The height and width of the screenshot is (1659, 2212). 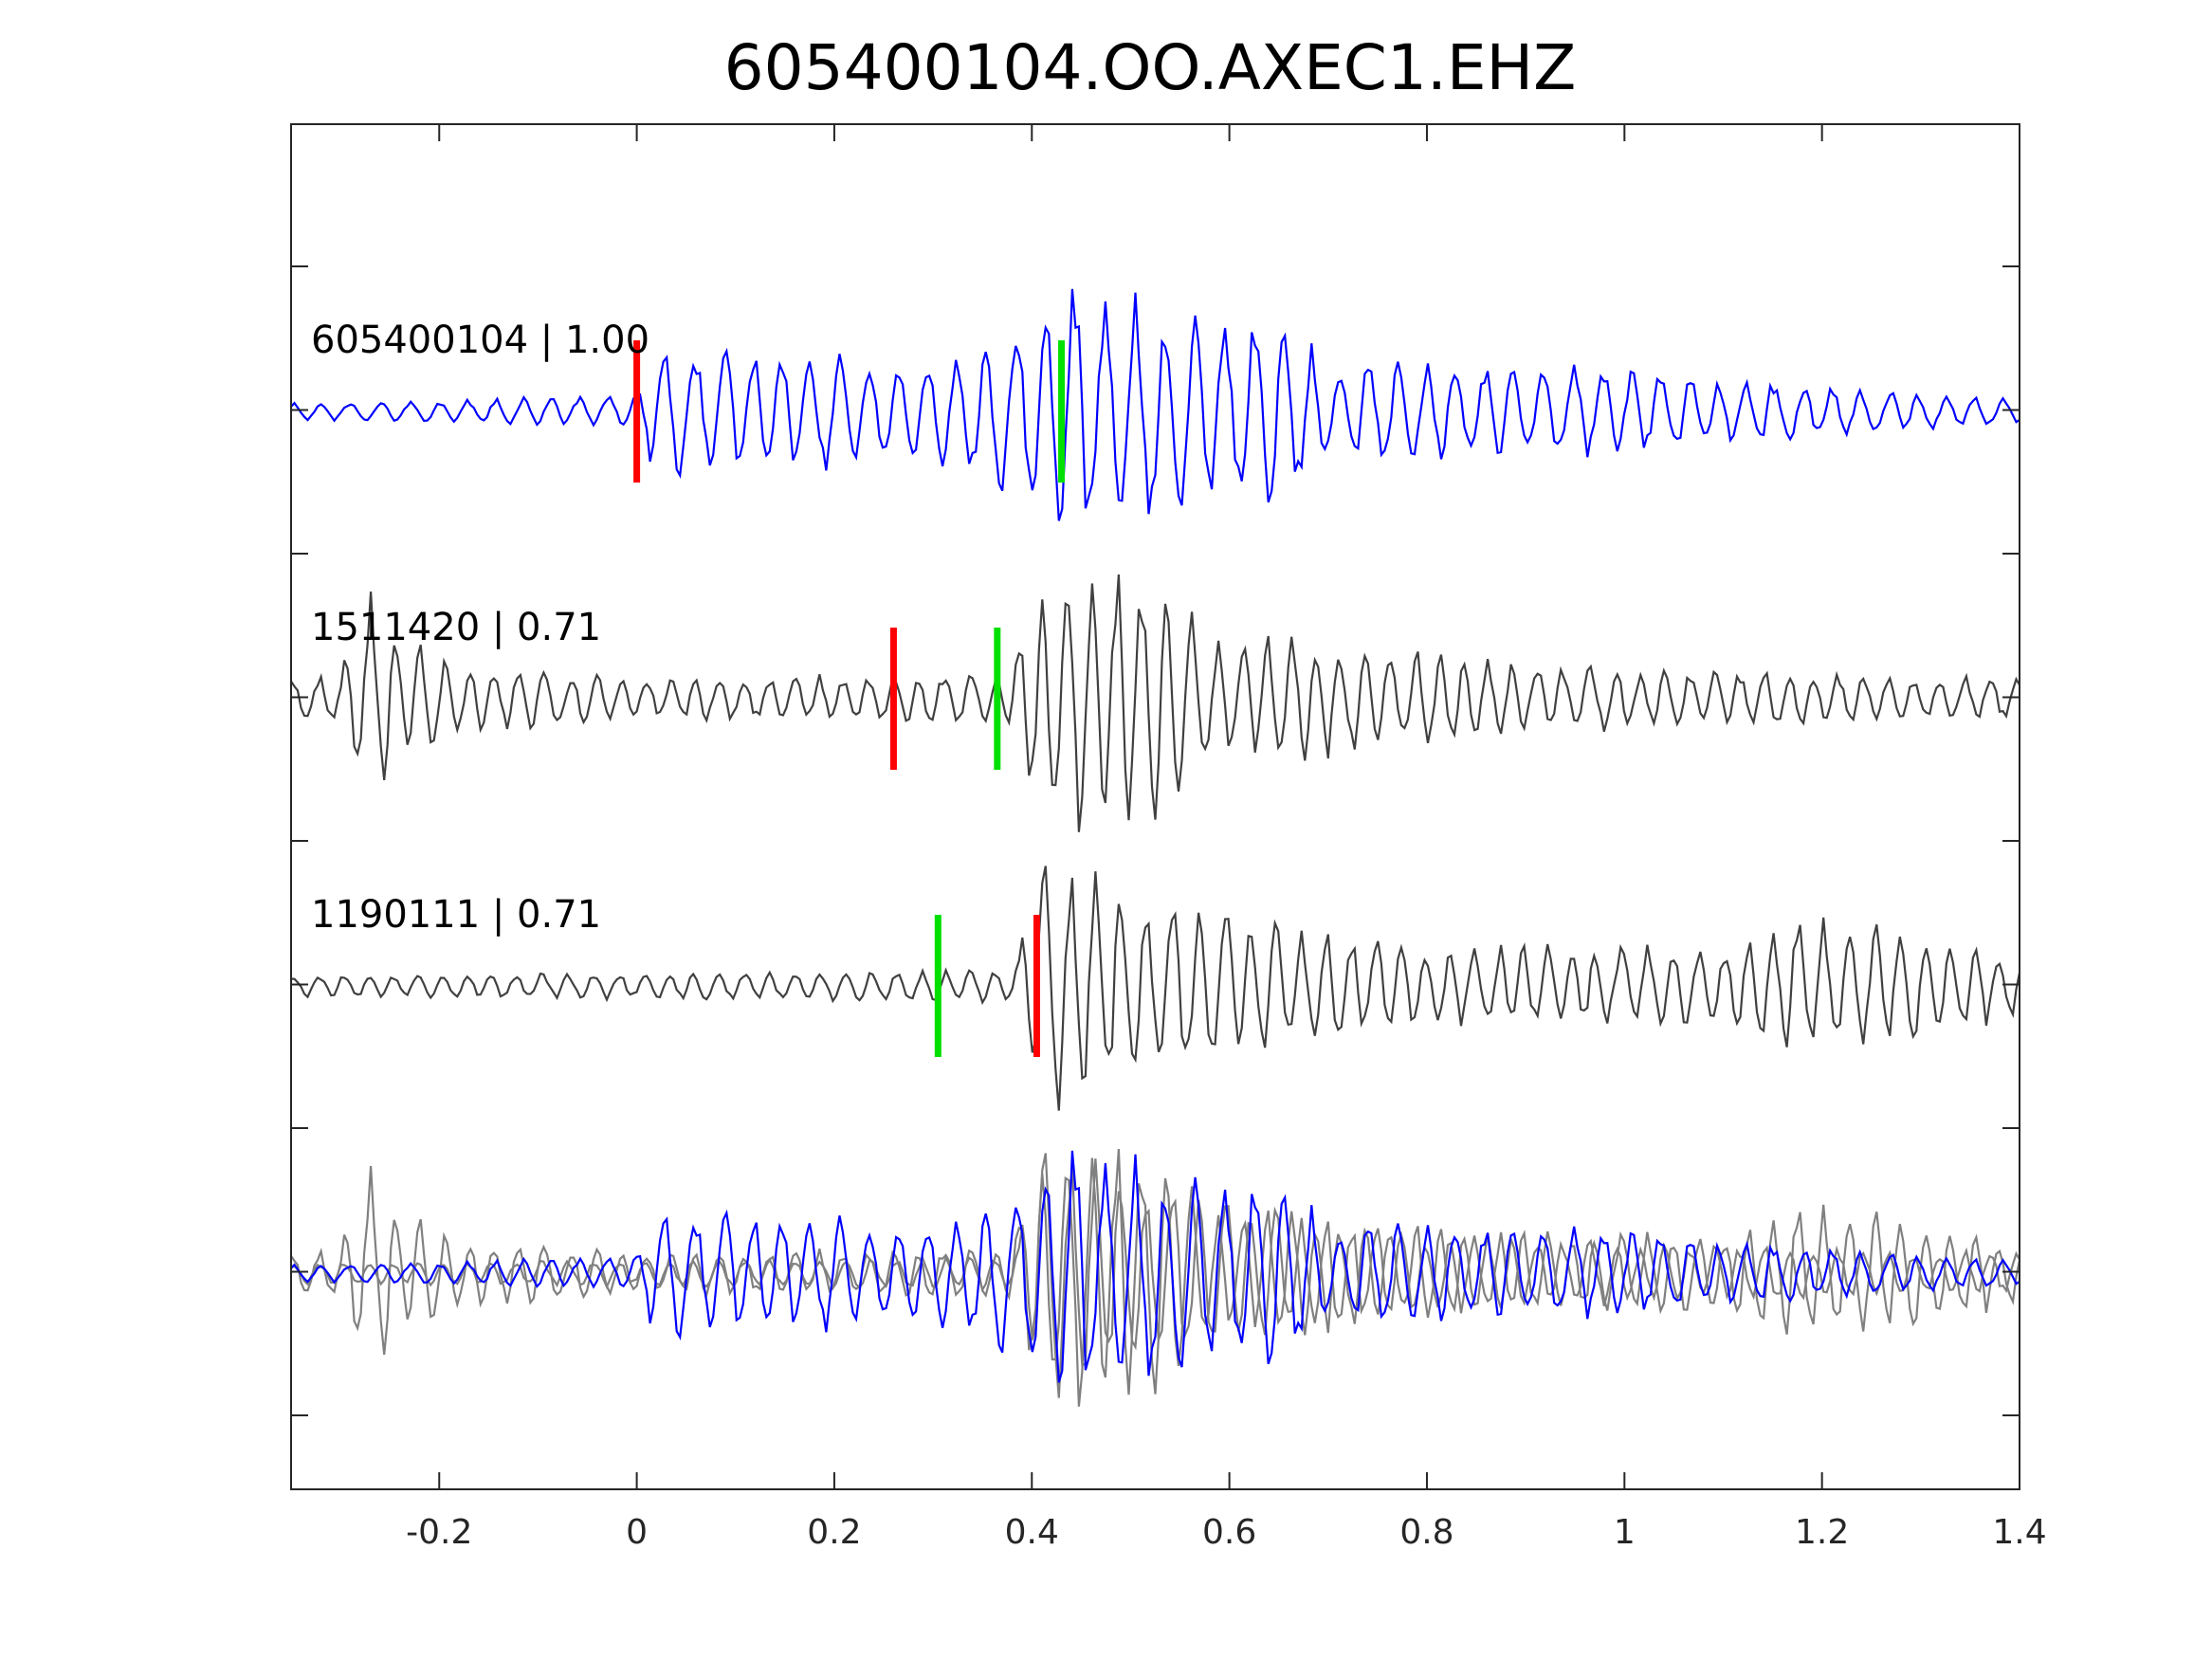 I want to click on chart-title: 605400104.OO.AXEC1.EHZ, so click(x=1150, y=67).